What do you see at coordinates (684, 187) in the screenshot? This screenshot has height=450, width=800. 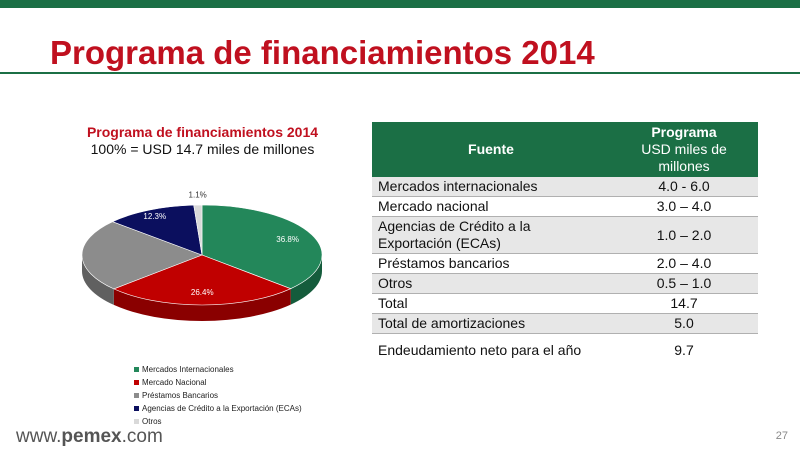 I see `row-value: 4.0 - 6.0` at bounding box center [684, 187].